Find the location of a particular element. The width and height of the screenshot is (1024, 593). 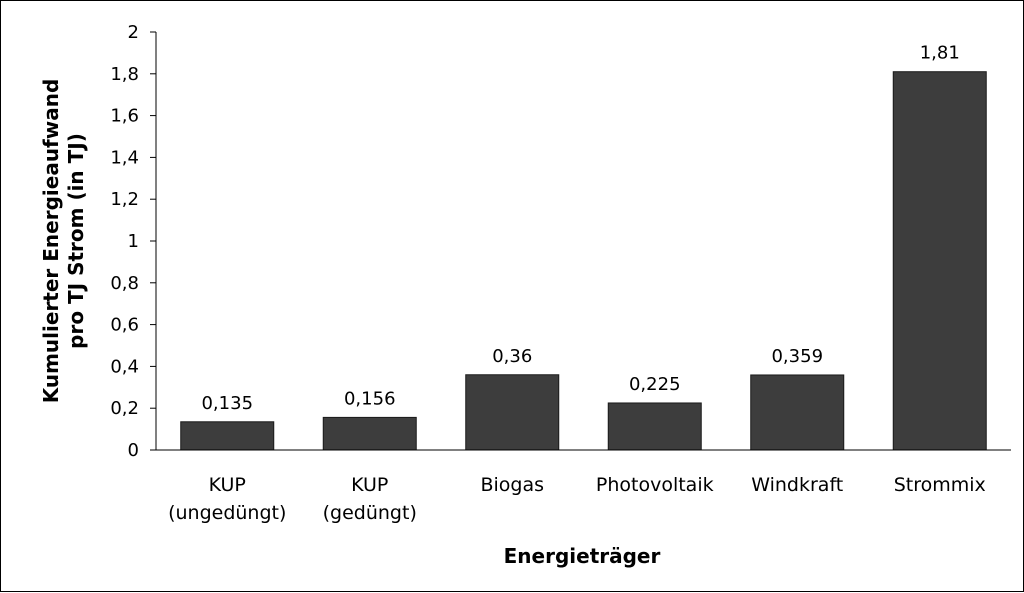

y-tick-label: 0,2 is located at coordinates (124, 408).